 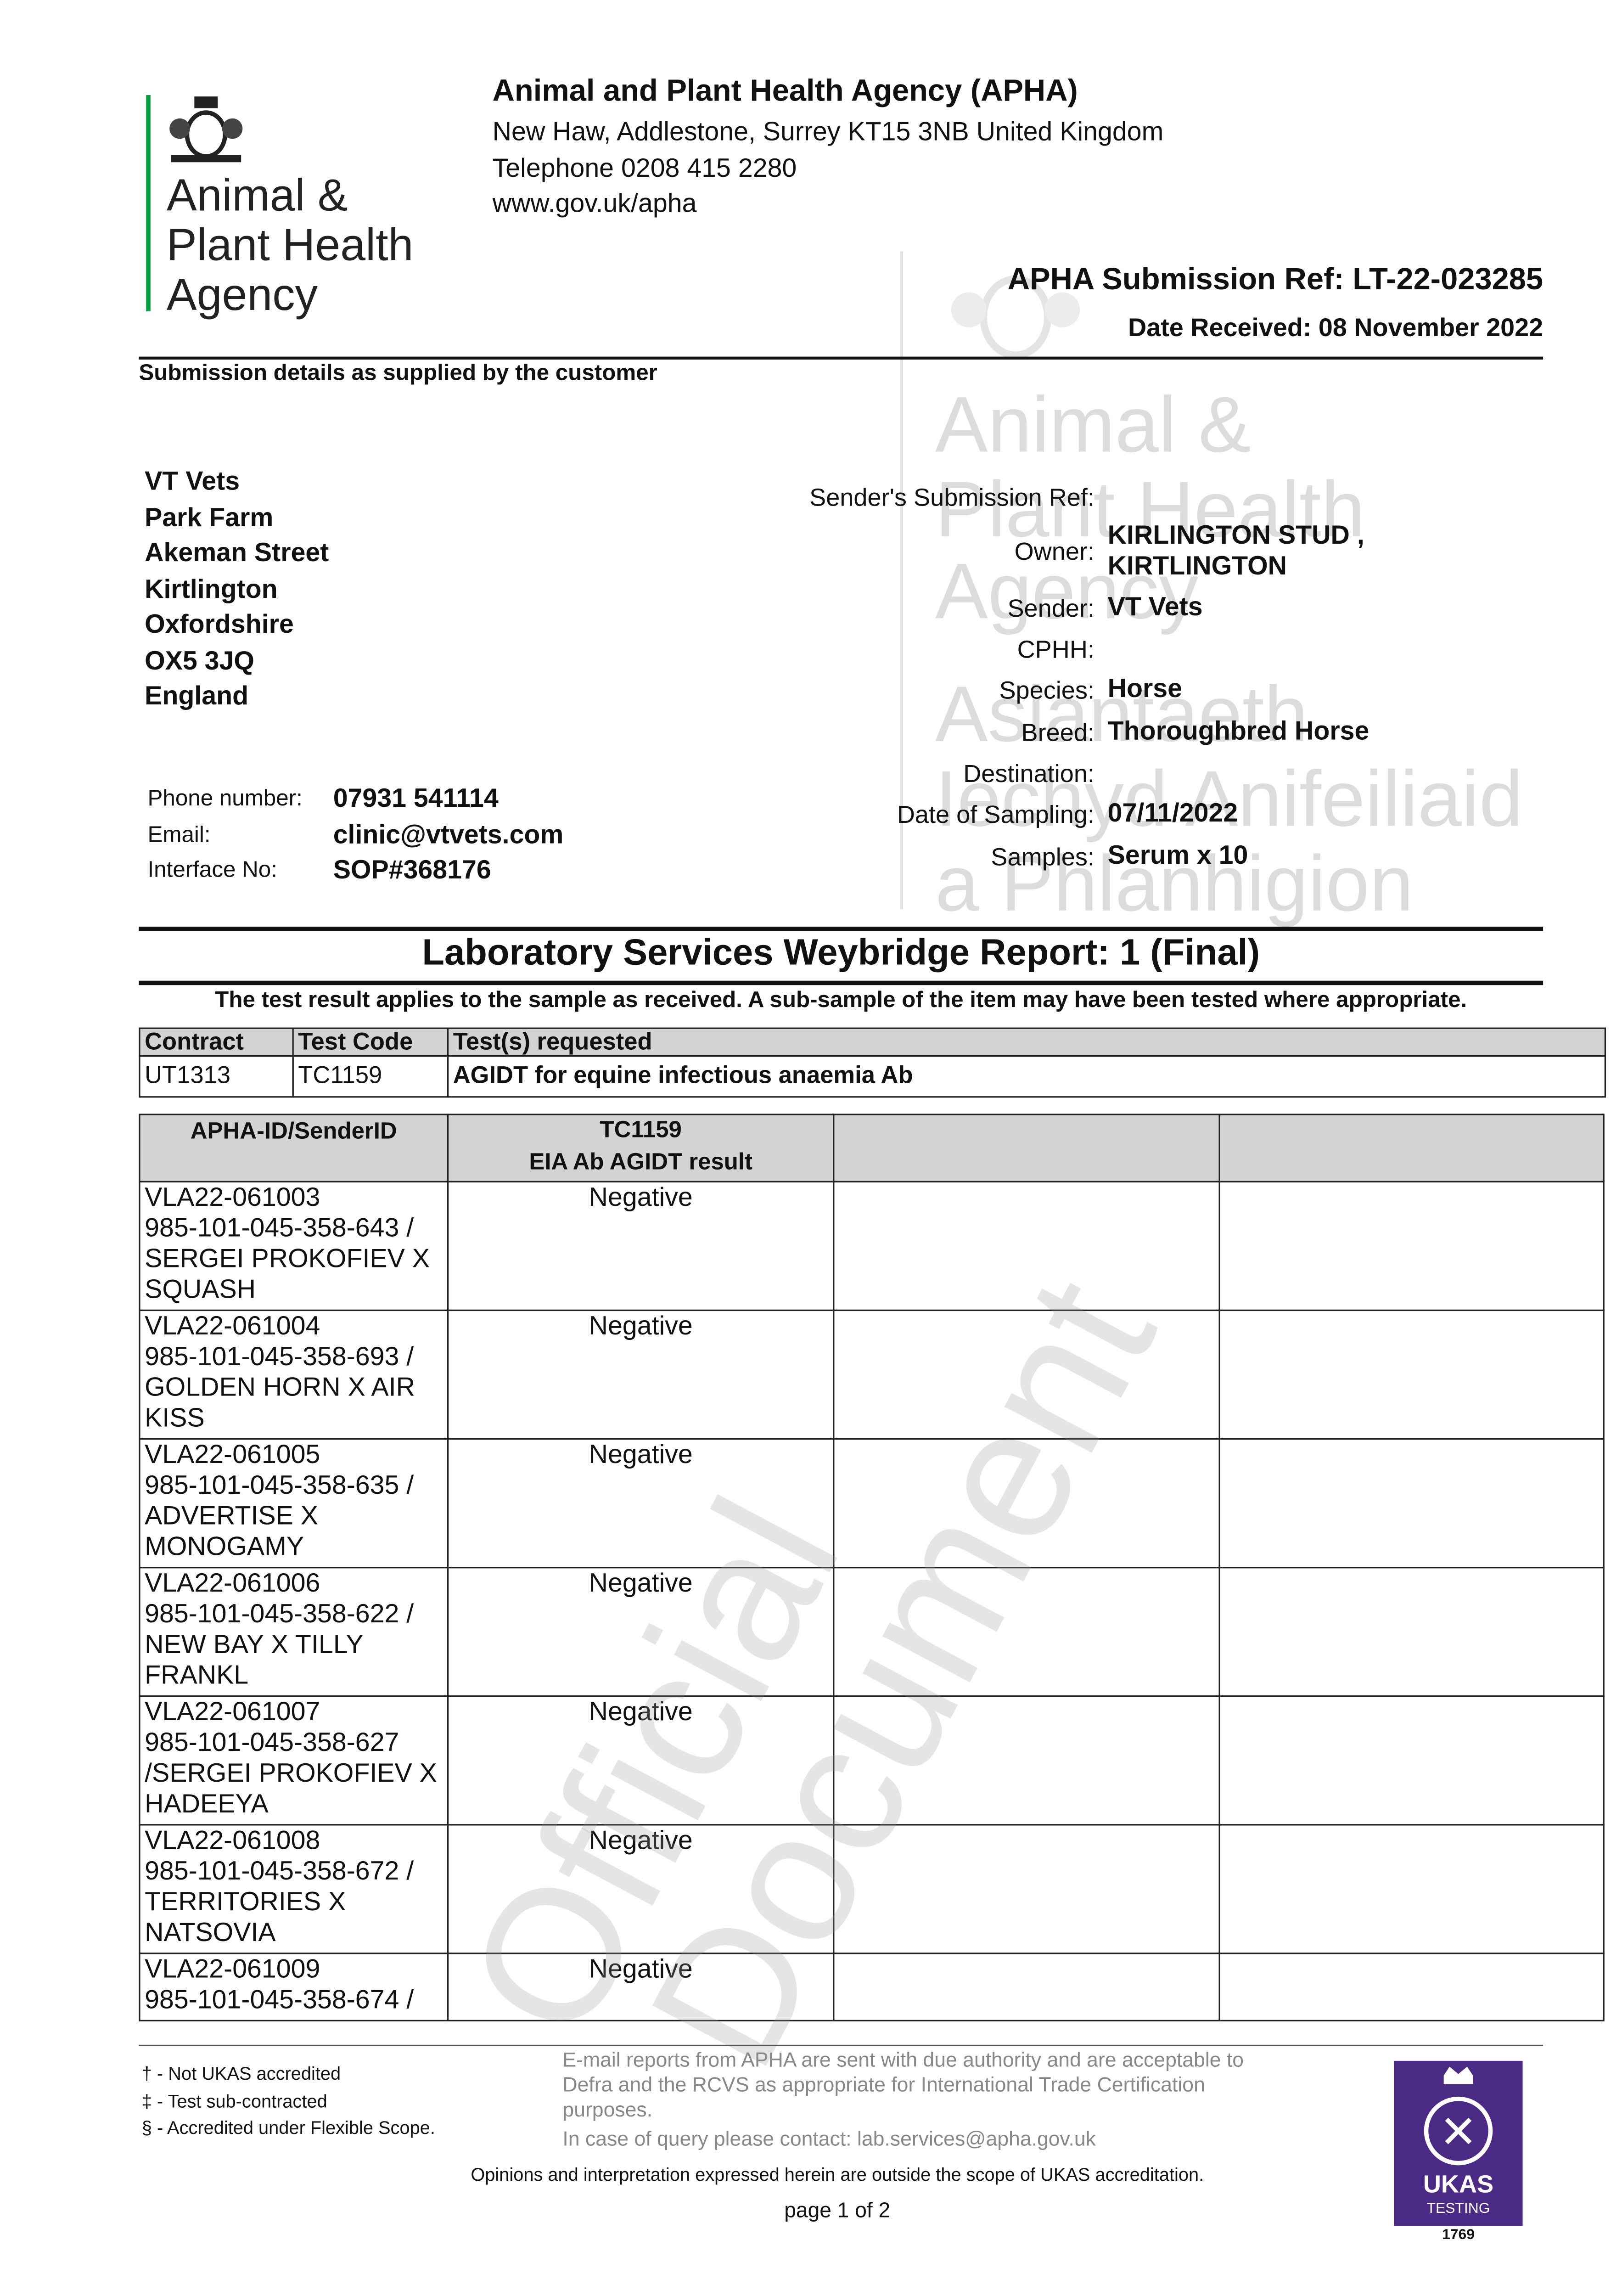 I want to click on results-header, so click(x=1412, y=1148).